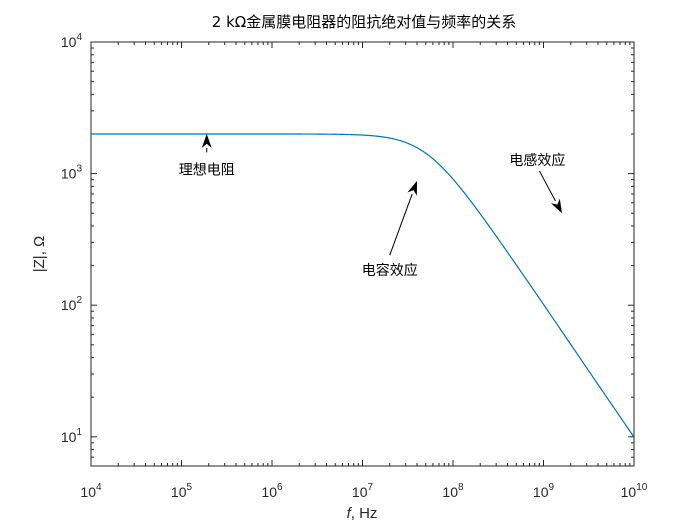 The height and width of the screenshot is (525, 700). I want to click on x-tick-label: 10¹⁰, so click(634, 491).